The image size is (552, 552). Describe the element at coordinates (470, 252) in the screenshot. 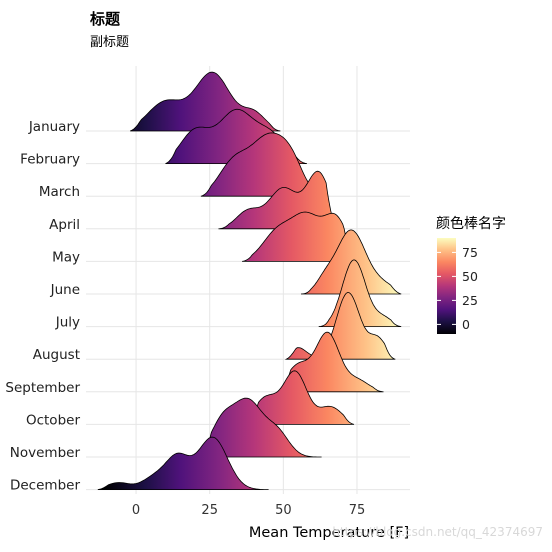

I see `colorbar-tick-label: 75` at that location.